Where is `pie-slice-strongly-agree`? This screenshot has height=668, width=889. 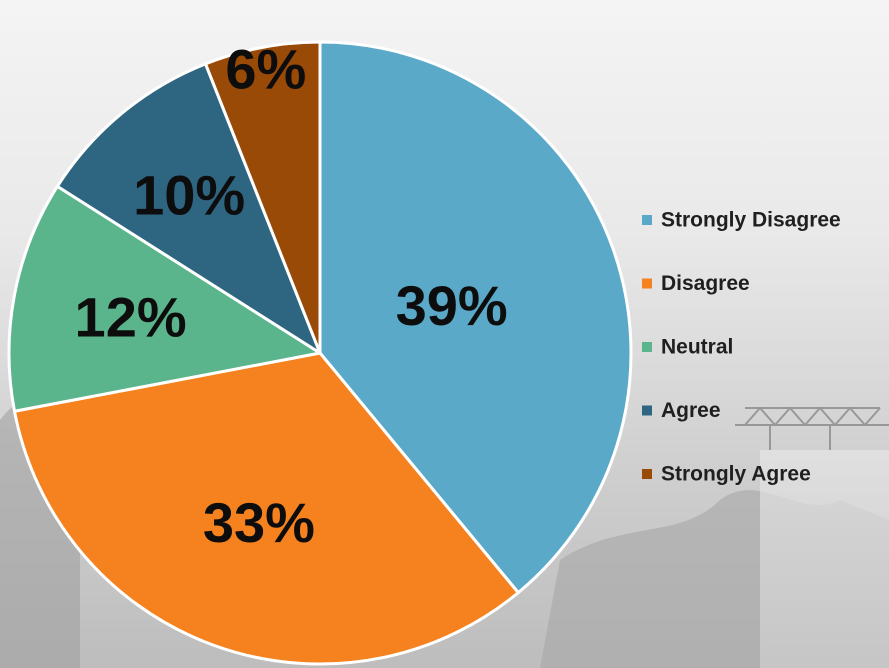
pie-slice-strongly-agree is located at coordinates (263, 197).